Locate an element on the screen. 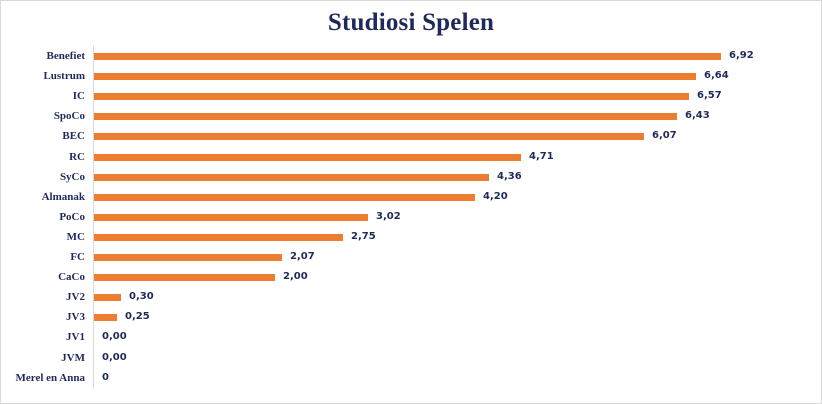 Image resolution: width=822 pixels, height=404 pixels. bar-row: SyCo 4,36 is located at coordinates (411, 178).